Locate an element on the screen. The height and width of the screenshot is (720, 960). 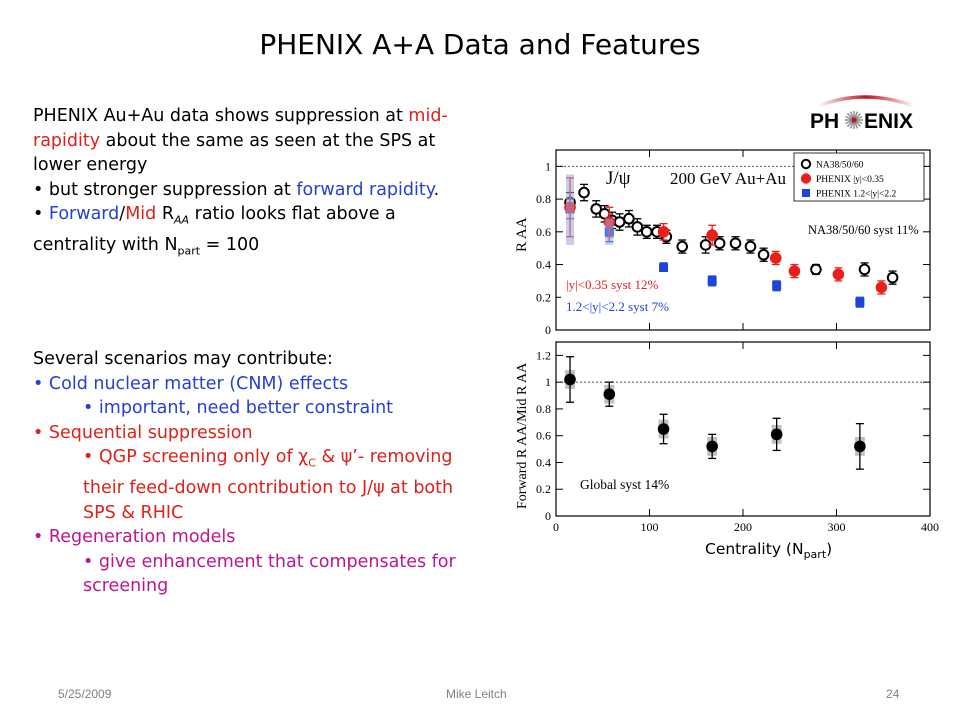
legend-box is located at coordinates (859, 177).